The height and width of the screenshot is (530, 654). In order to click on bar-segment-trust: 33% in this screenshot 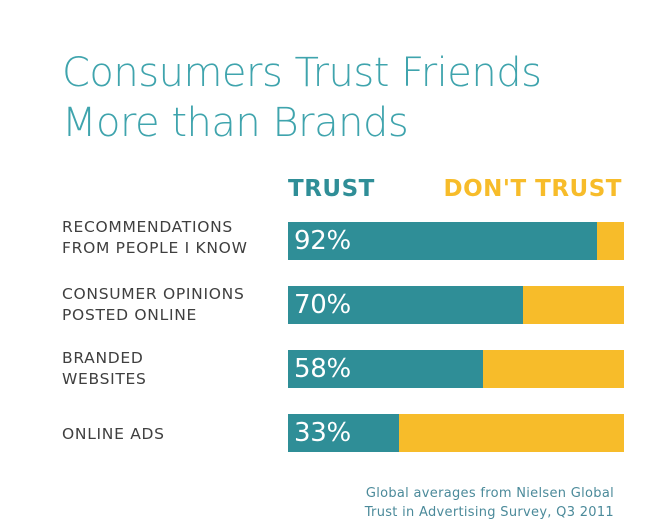, I will do `click(343, 433)`.